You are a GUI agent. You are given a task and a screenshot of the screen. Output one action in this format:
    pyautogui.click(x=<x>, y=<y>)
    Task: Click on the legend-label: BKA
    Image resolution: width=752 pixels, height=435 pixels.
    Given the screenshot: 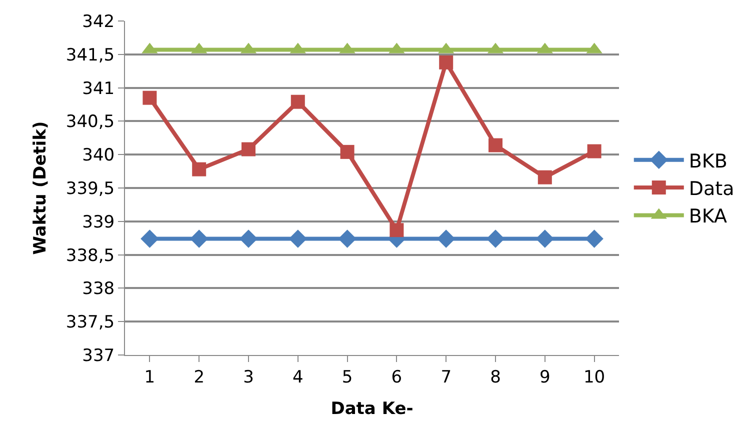 What is the action you would take?
    pyautogui.click(x=708, y=217)
    